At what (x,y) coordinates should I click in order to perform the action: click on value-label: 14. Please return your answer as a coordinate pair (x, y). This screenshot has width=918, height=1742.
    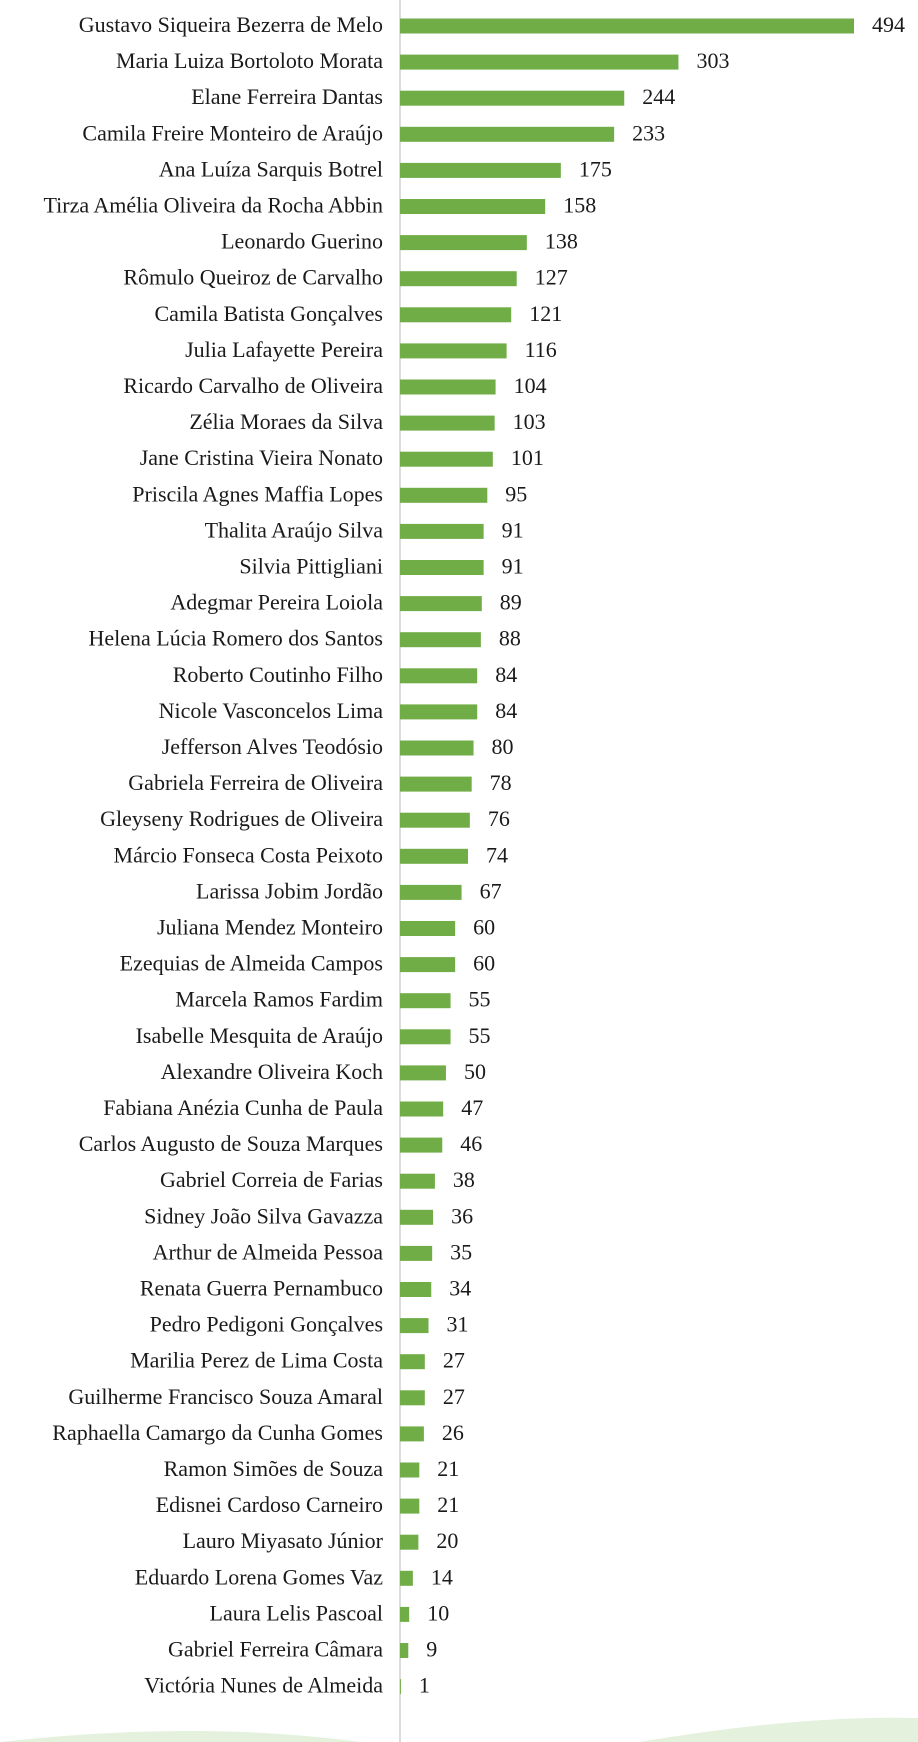
    Looking at the image, I should click on (442, 1576).